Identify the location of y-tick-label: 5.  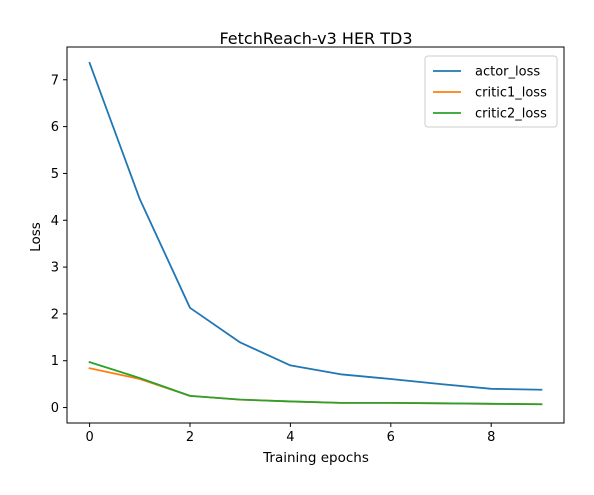
(55, 174).